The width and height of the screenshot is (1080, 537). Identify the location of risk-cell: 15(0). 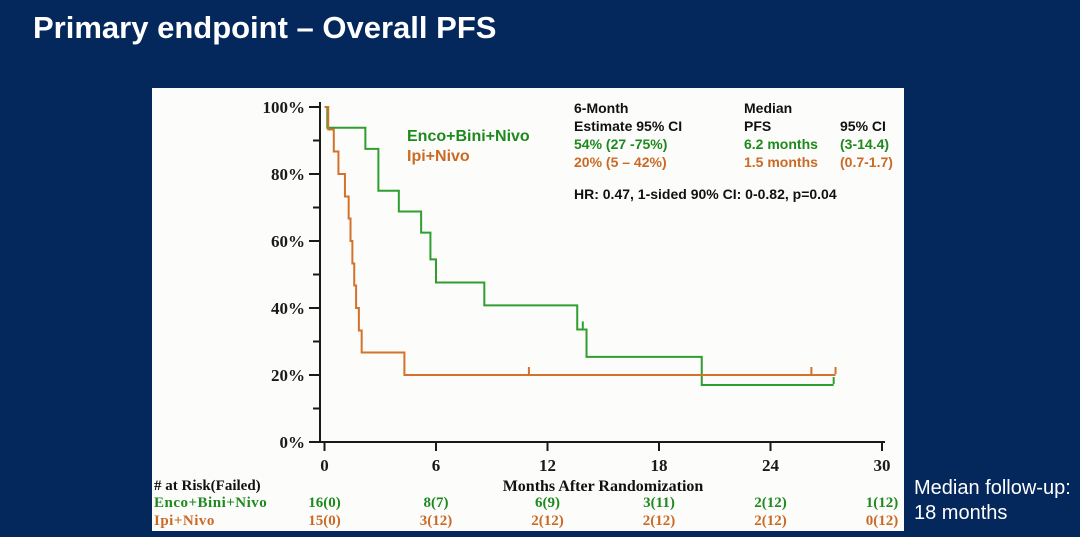
(324, 521).